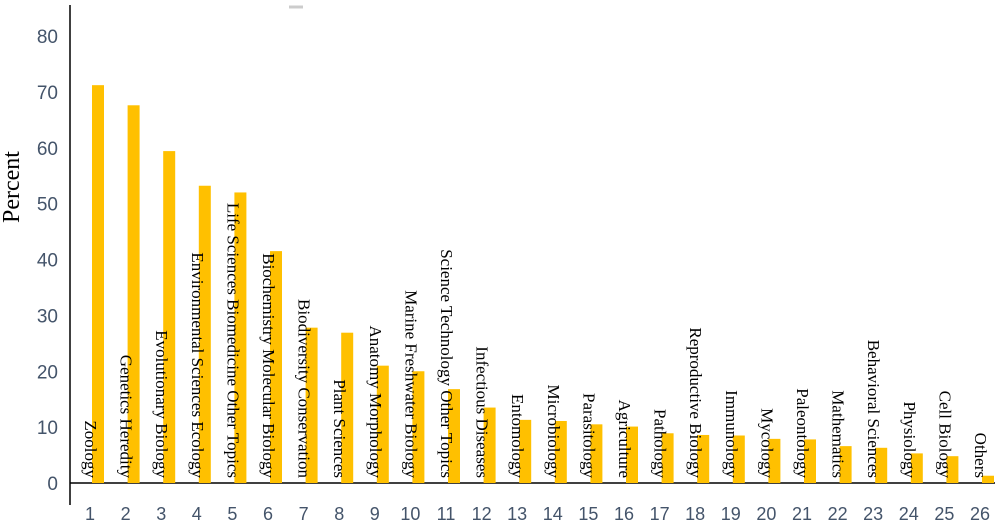  What do you see at coordinates (802, 433) in the screenshot?
I see `bar-label: Paleontology` at bounding box center [802, 433].